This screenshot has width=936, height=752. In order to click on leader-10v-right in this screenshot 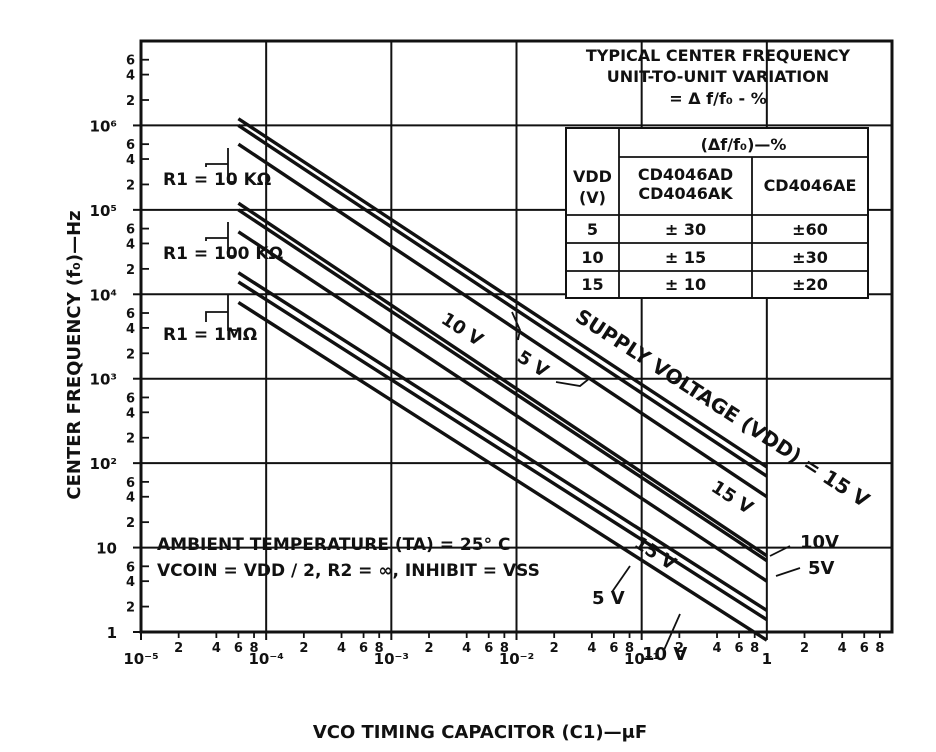, I will do `click(780, 551)`.